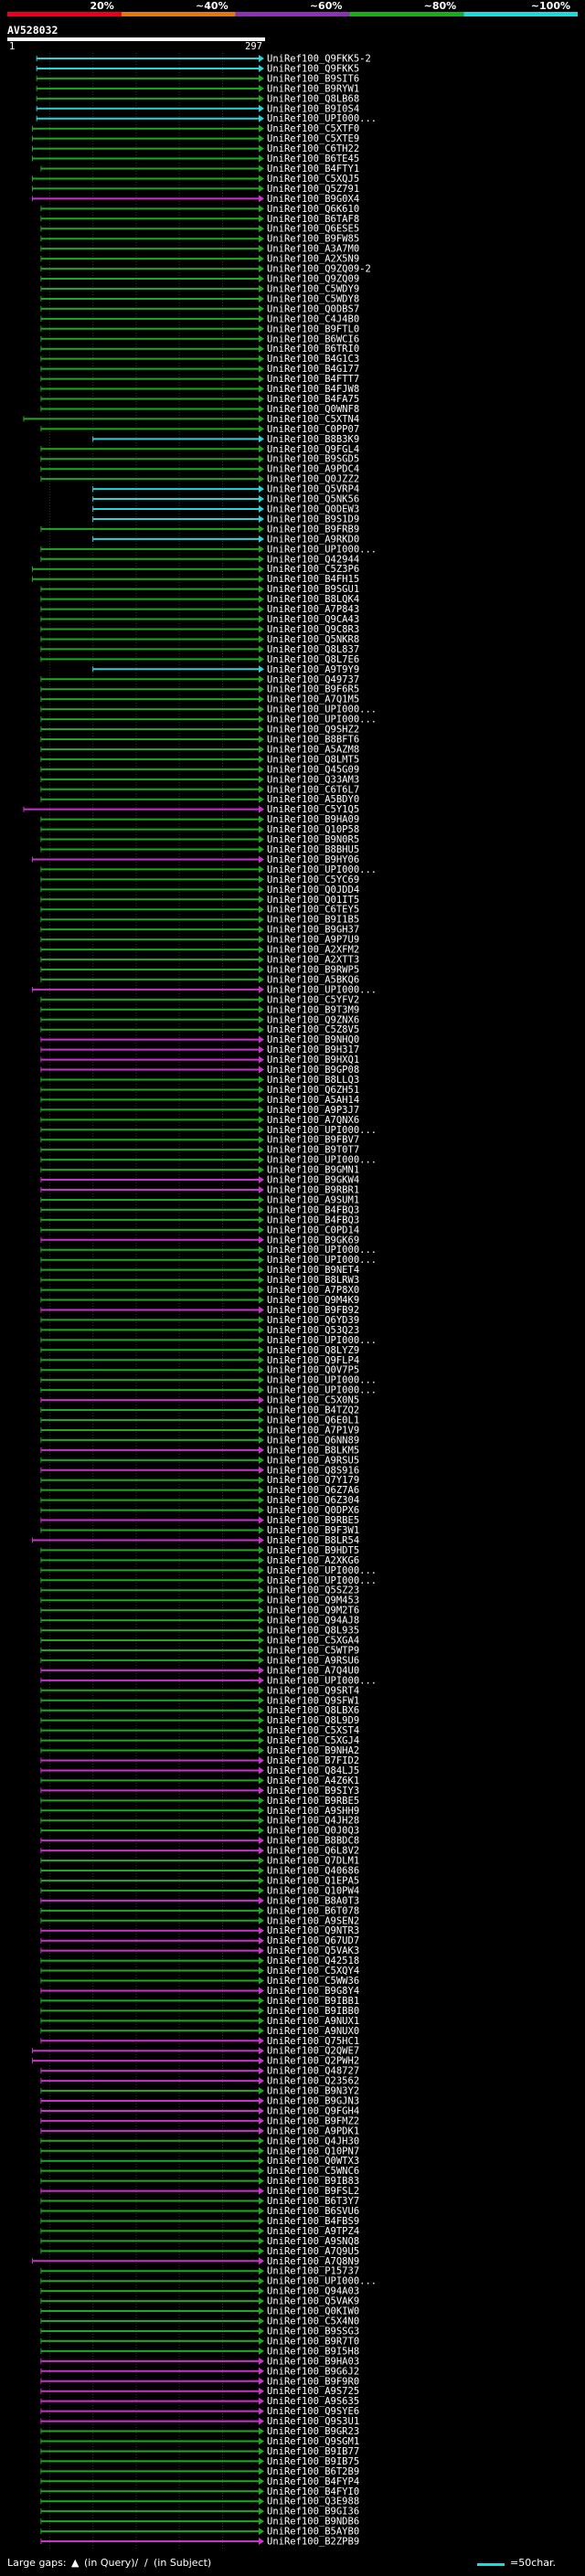  What do you see at coordinates (313, 1730) in the screenshot?
I see `subject-id: UniRef100_C5XST4` at bounding box center [313, 1730].